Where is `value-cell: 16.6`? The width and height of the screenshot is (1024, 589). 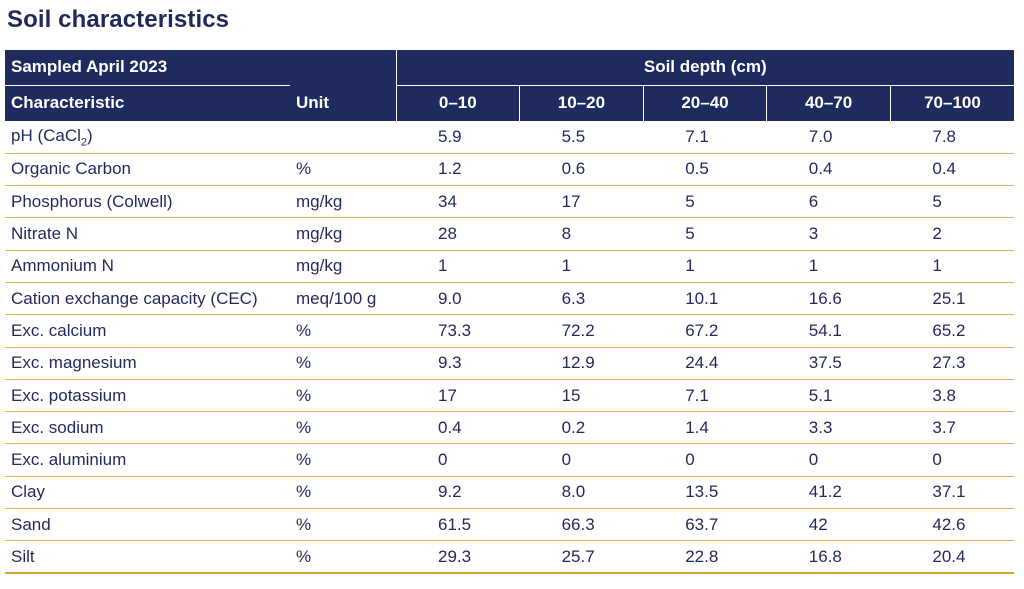
value-cell: 16.6 is located at coordinates (828, 299).